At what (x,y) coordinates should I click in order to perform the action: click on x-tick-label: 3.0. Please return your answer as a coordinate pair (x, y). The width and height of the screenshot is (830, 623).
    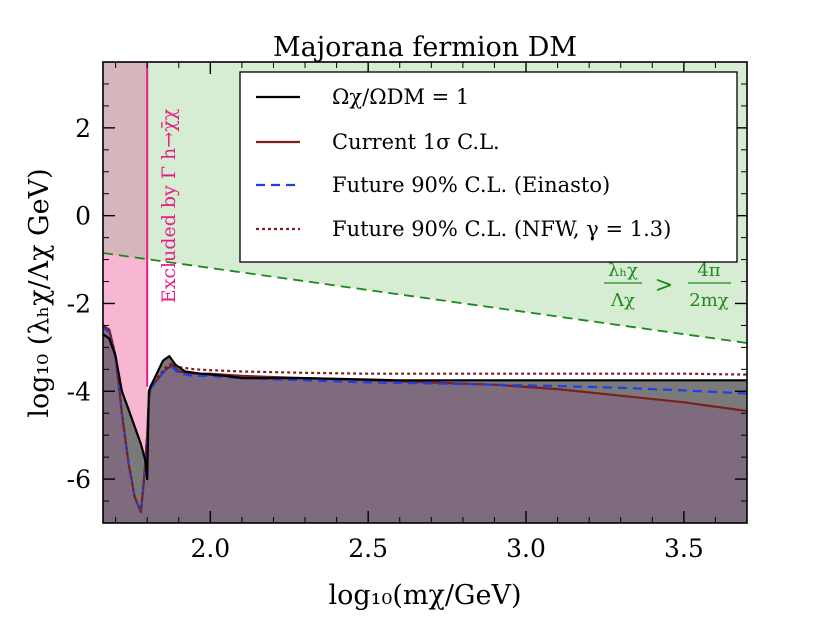
    Looking at the image, I should click on (526, 548).